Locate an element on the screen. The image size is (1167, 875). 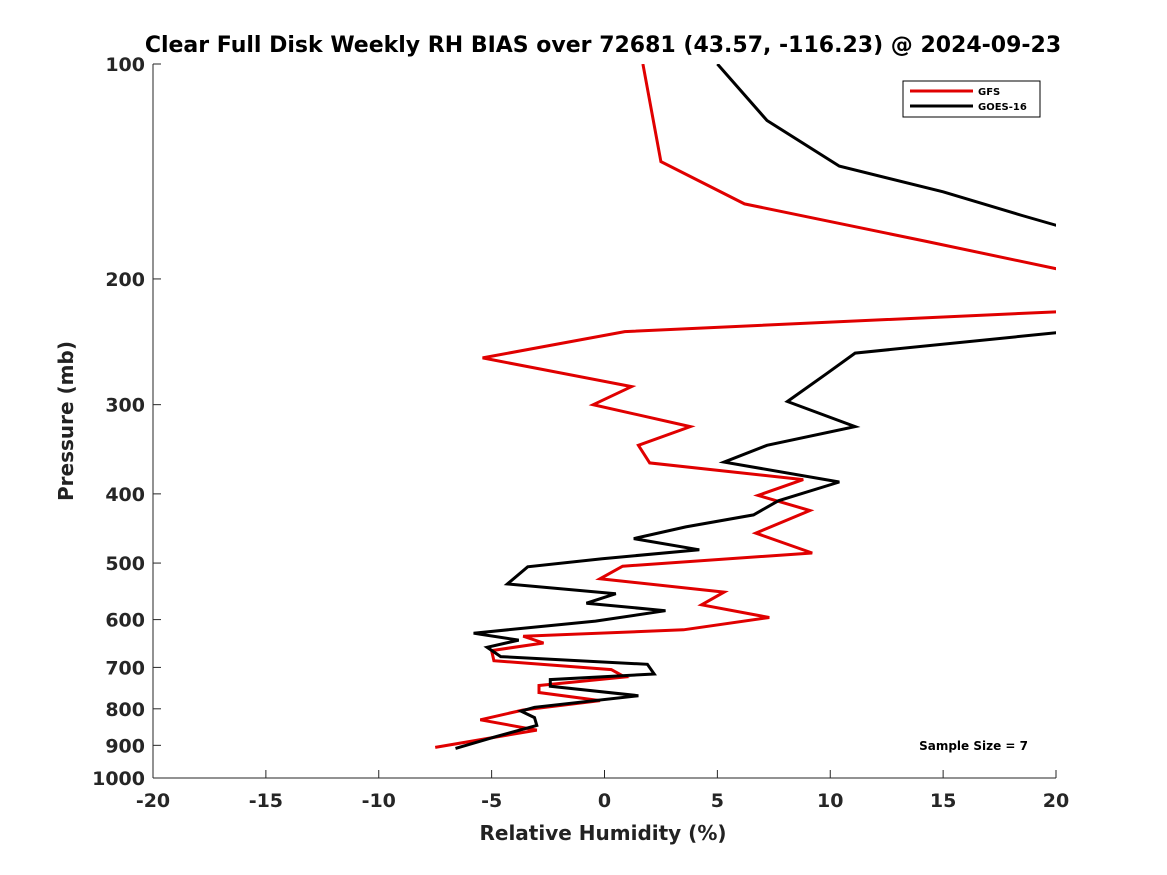
y-tick-label: 200 is located at coordinates (125, 280).